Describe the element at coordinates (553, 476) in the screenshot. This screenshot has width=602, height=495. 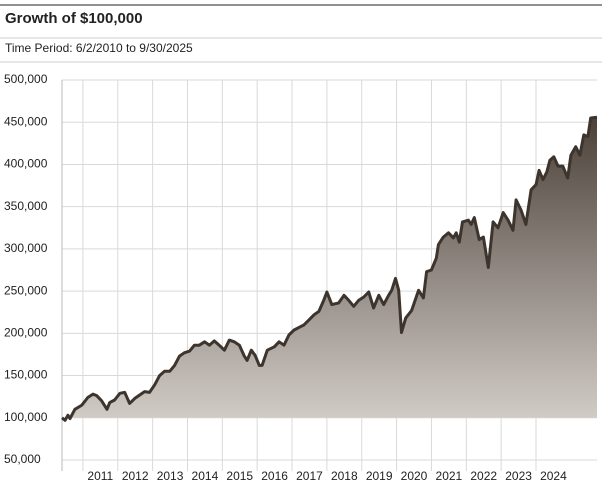
I see `x-tick-label: 2024` at that location.